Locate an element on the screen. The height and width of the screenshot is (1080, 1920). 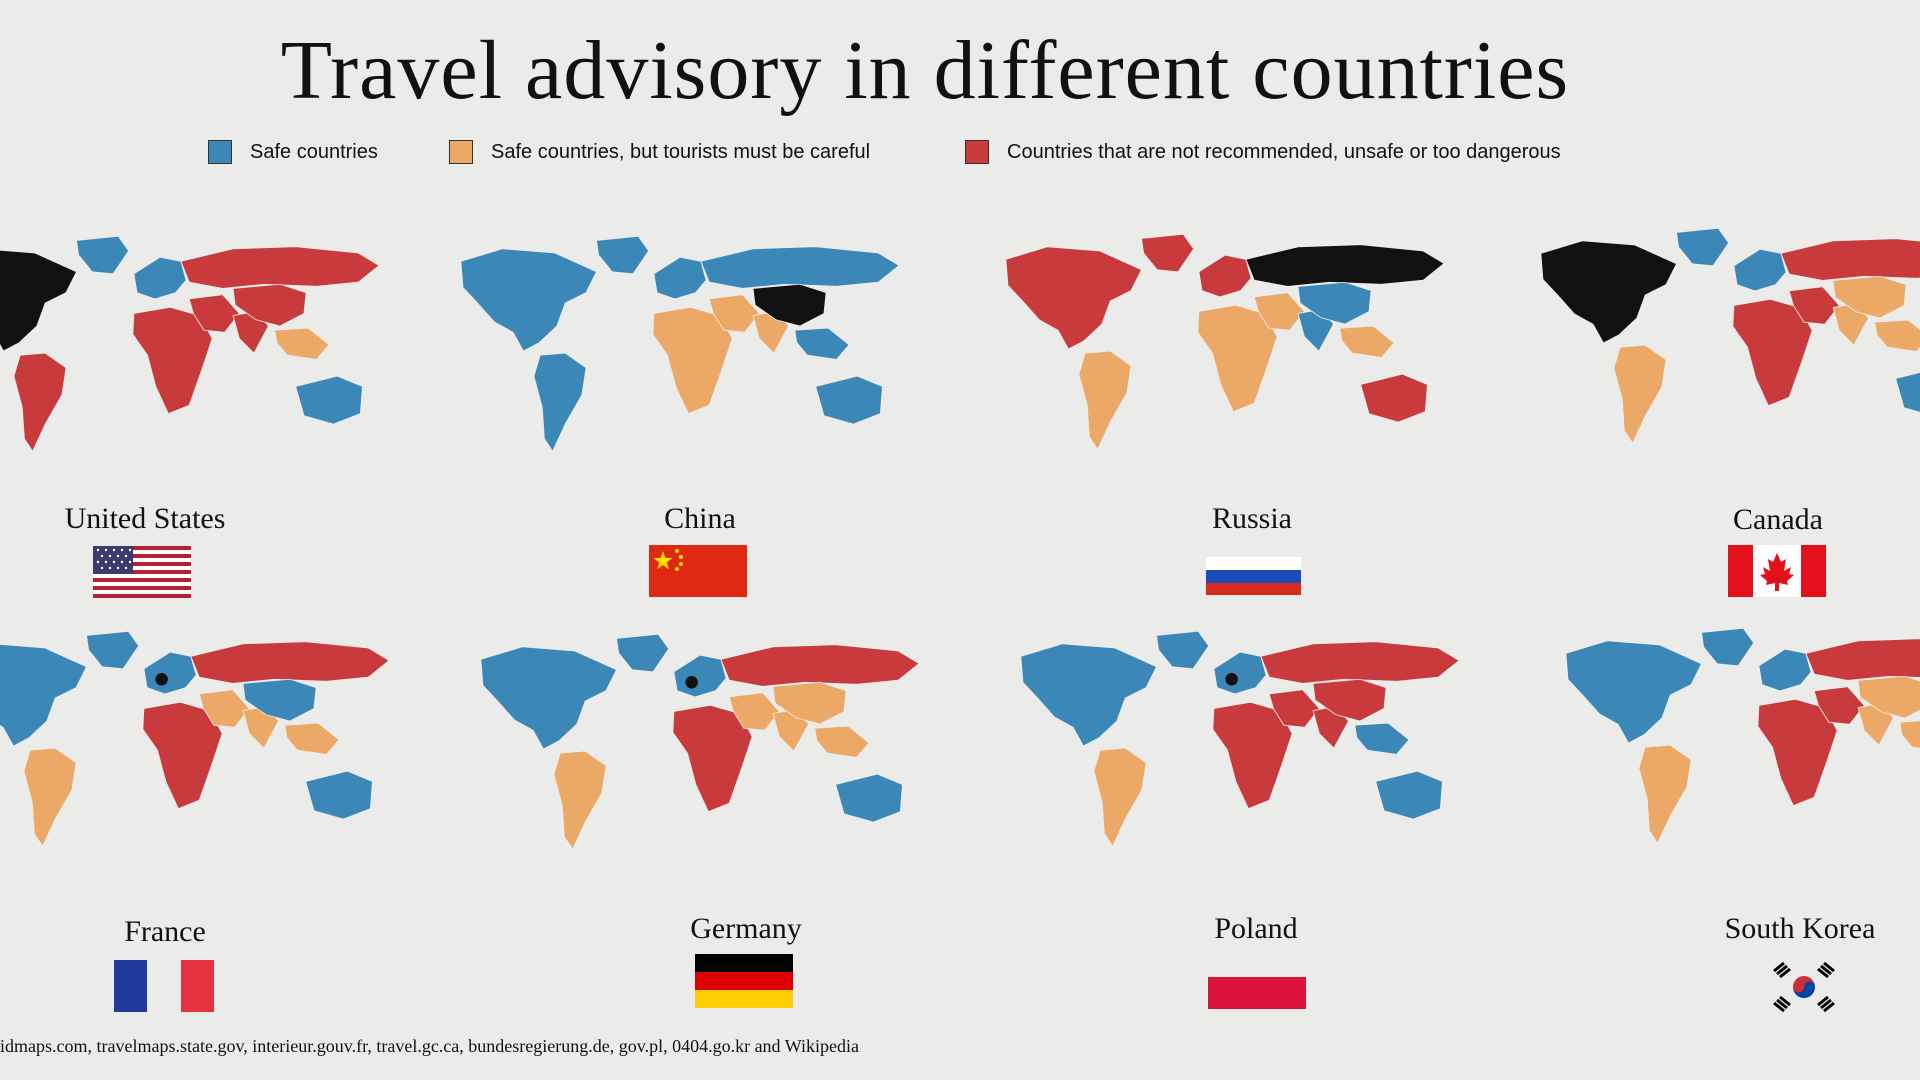
legend-label-safe: Safe countries is located at coordinates (314, 151).